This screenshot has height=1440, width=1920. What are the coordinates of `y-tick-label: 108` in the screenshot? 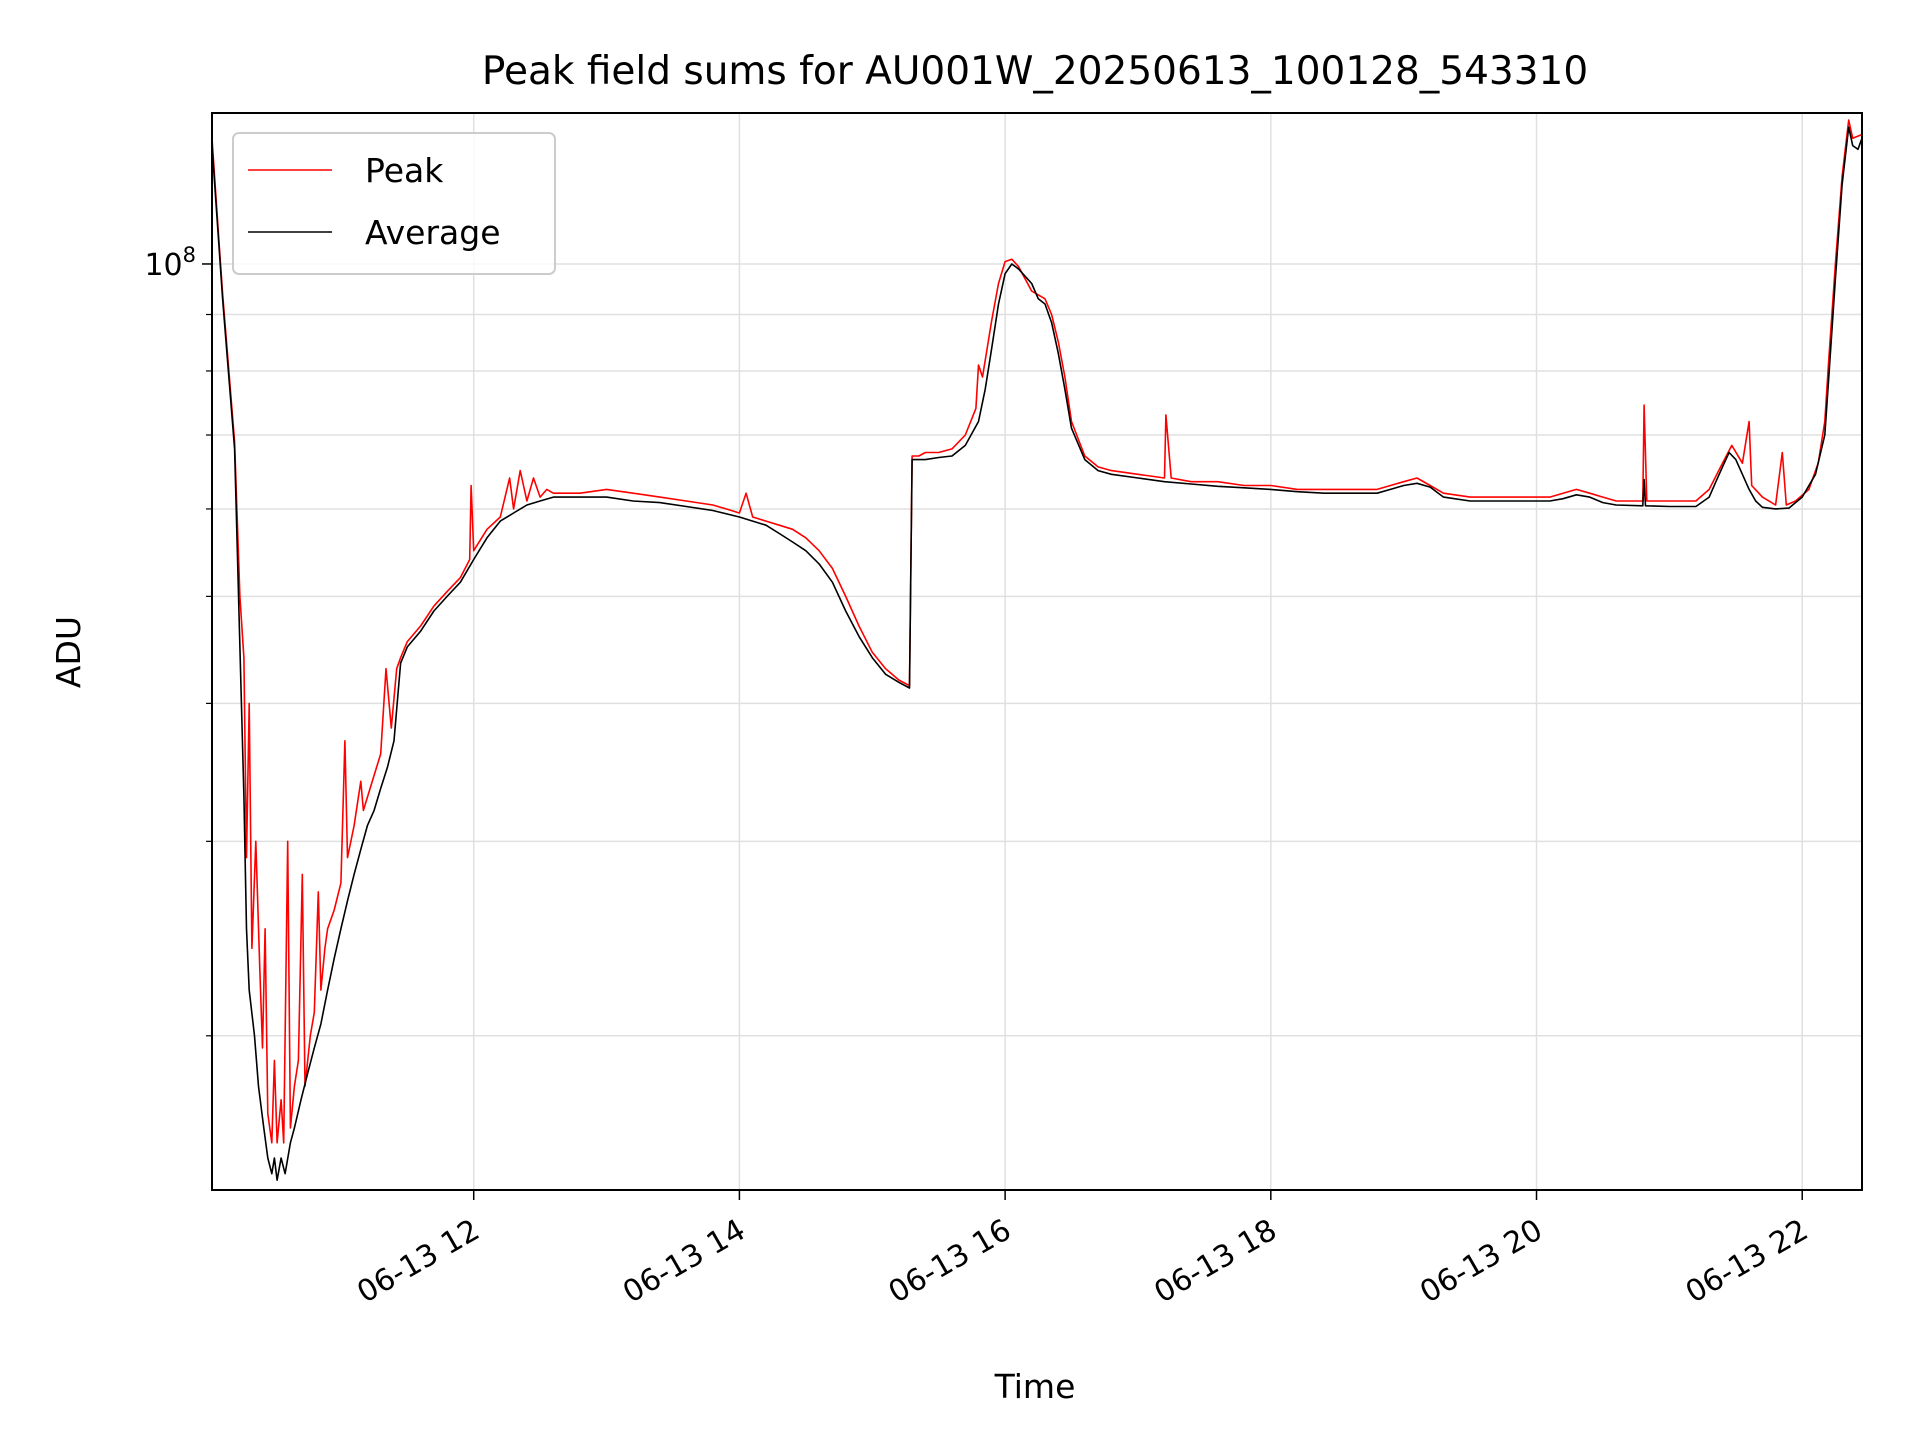 It's located at (170, 263).